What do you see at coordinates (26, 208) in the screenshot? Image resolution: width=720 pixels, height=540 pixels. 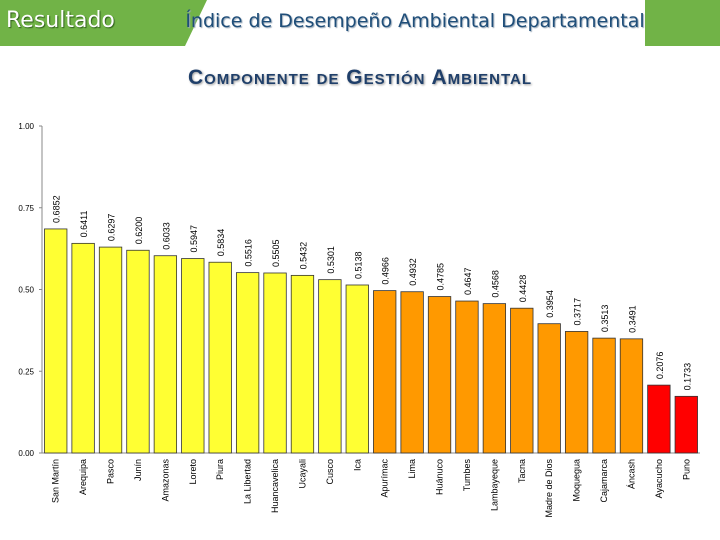 I see `y-tick-label: 0.75` at bounding box center [26, 208].